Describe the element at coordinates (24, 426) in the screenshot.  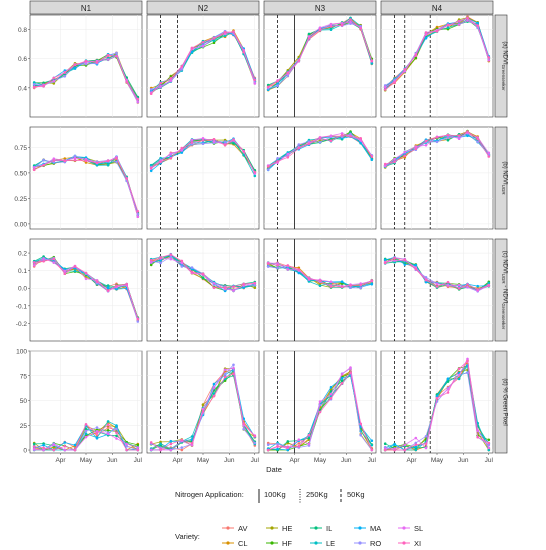
I see `y-tick-label: 25` at that location.